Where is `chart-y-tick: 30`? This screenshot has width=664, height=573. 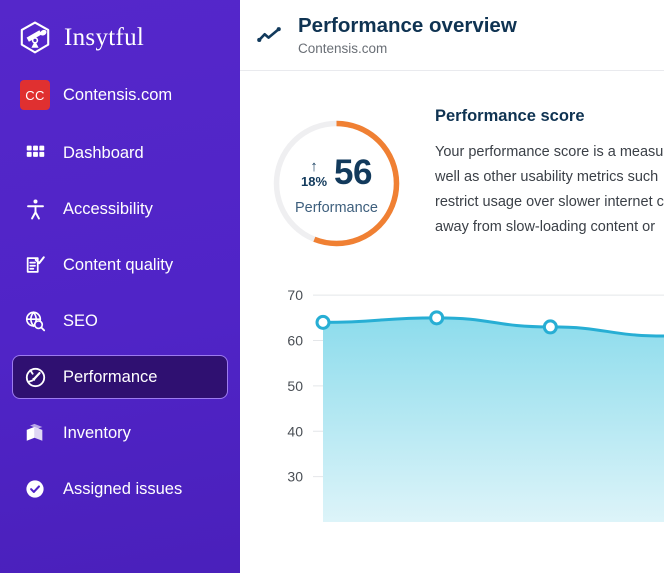 chart-y-tick: 30 is located at coordinates (295, 477).